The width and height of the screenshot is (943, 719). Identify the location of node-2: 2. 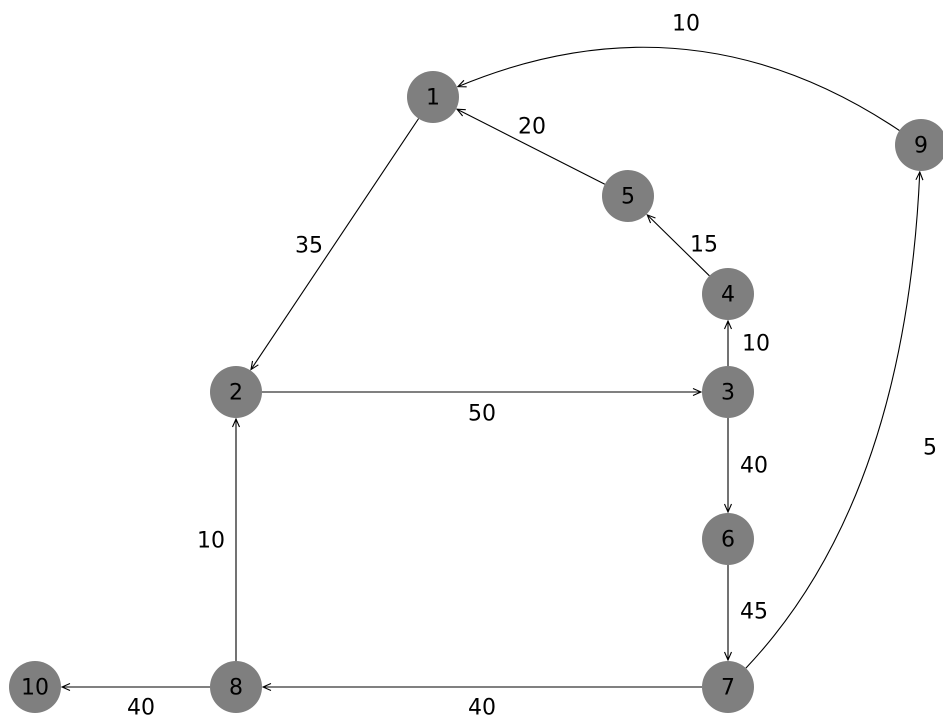
(236, 392).